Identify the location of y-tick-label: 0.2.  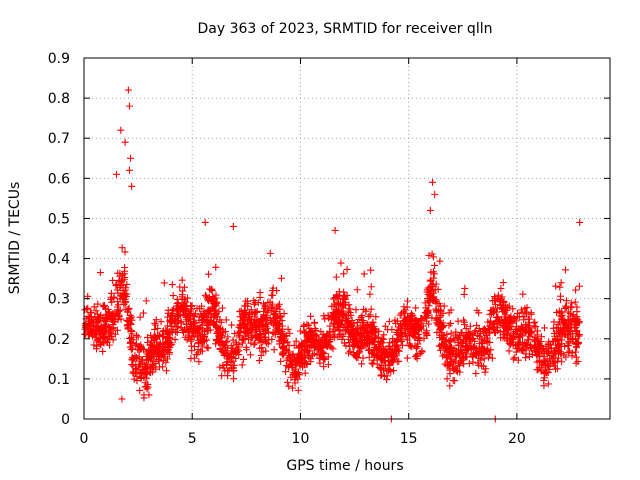
(59, 340).